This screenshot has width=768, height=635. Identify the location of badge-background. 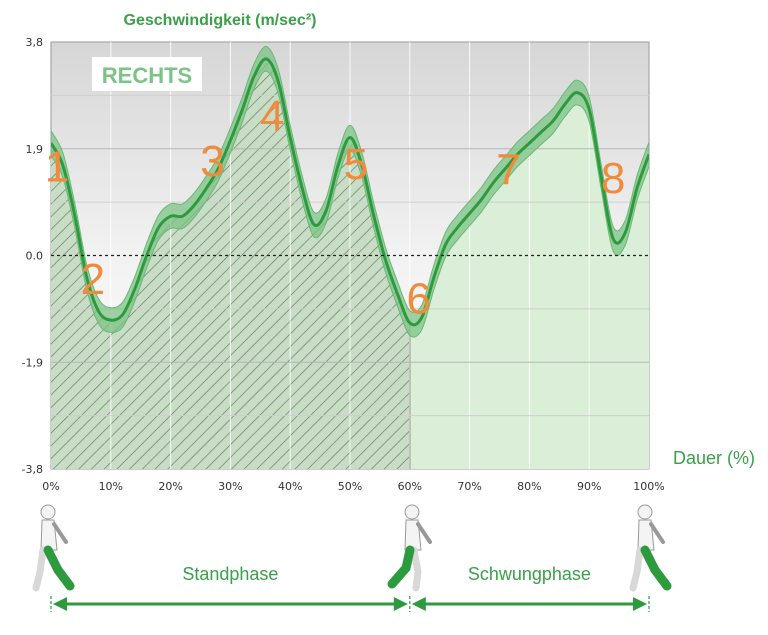
(147, 74).